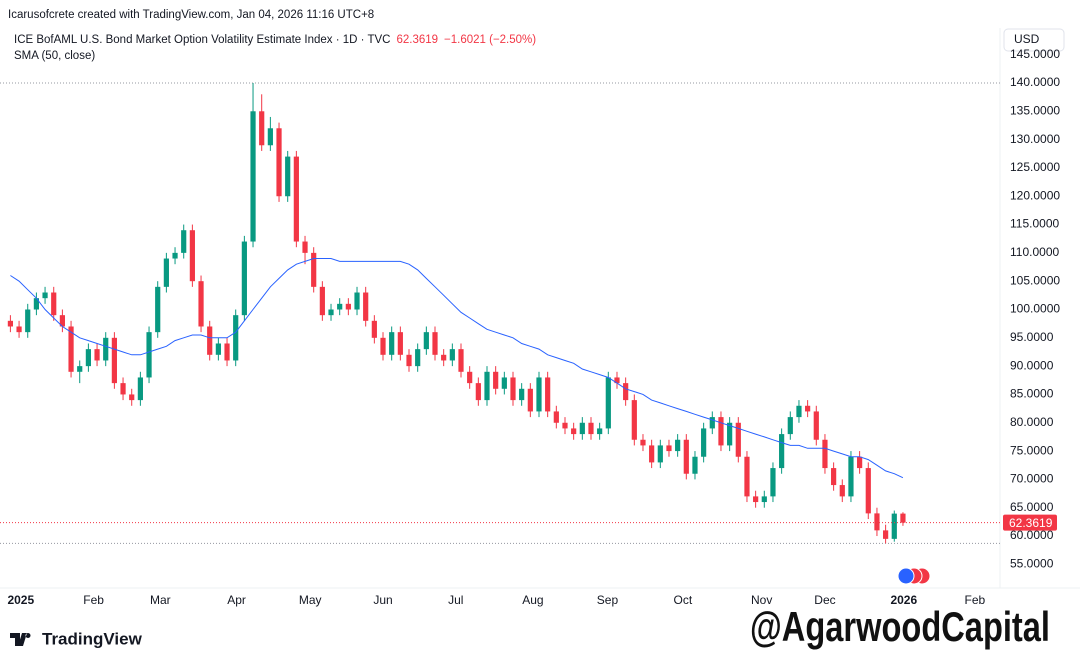 This screenshot has width=1080, height=667. Describe the element at coordinates (1035, 167) in the screenshot. I see `y-tick-label: 125.0000` at that location.